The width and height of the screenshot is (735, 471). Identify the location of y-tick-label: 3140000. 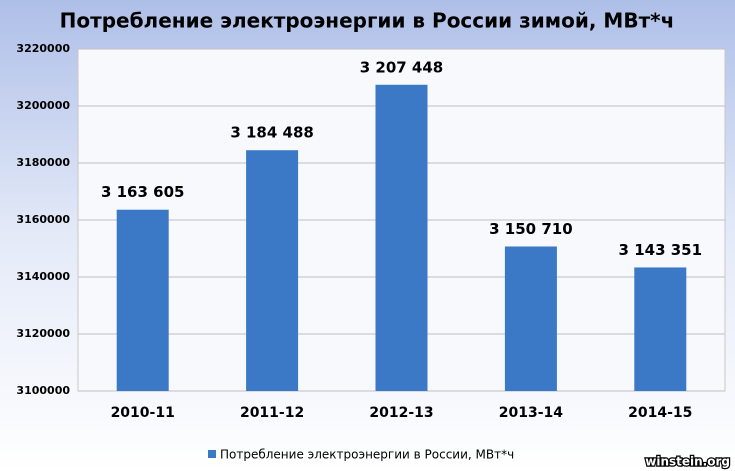
(43, 276).